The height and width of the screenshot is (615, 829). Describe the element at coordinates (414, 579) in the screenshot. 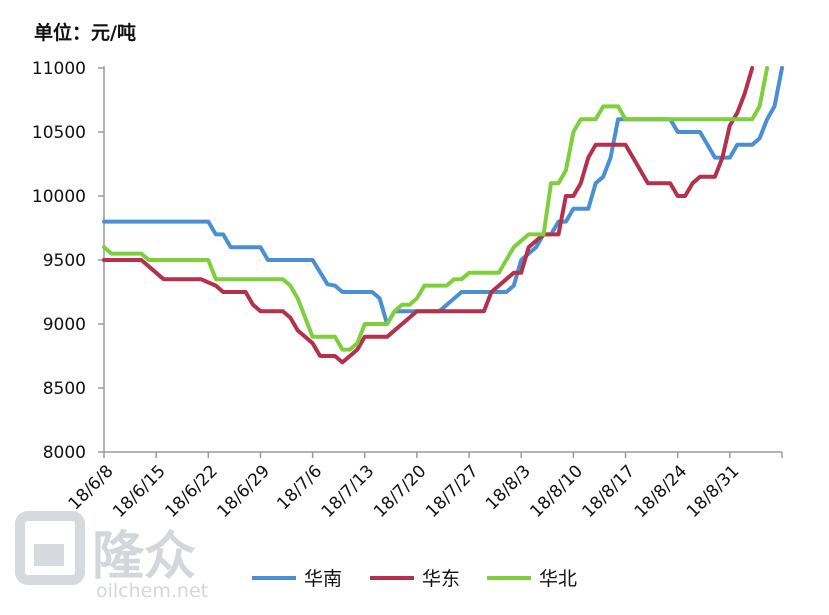

I see `legend: 华南 华东 华北` at that location.